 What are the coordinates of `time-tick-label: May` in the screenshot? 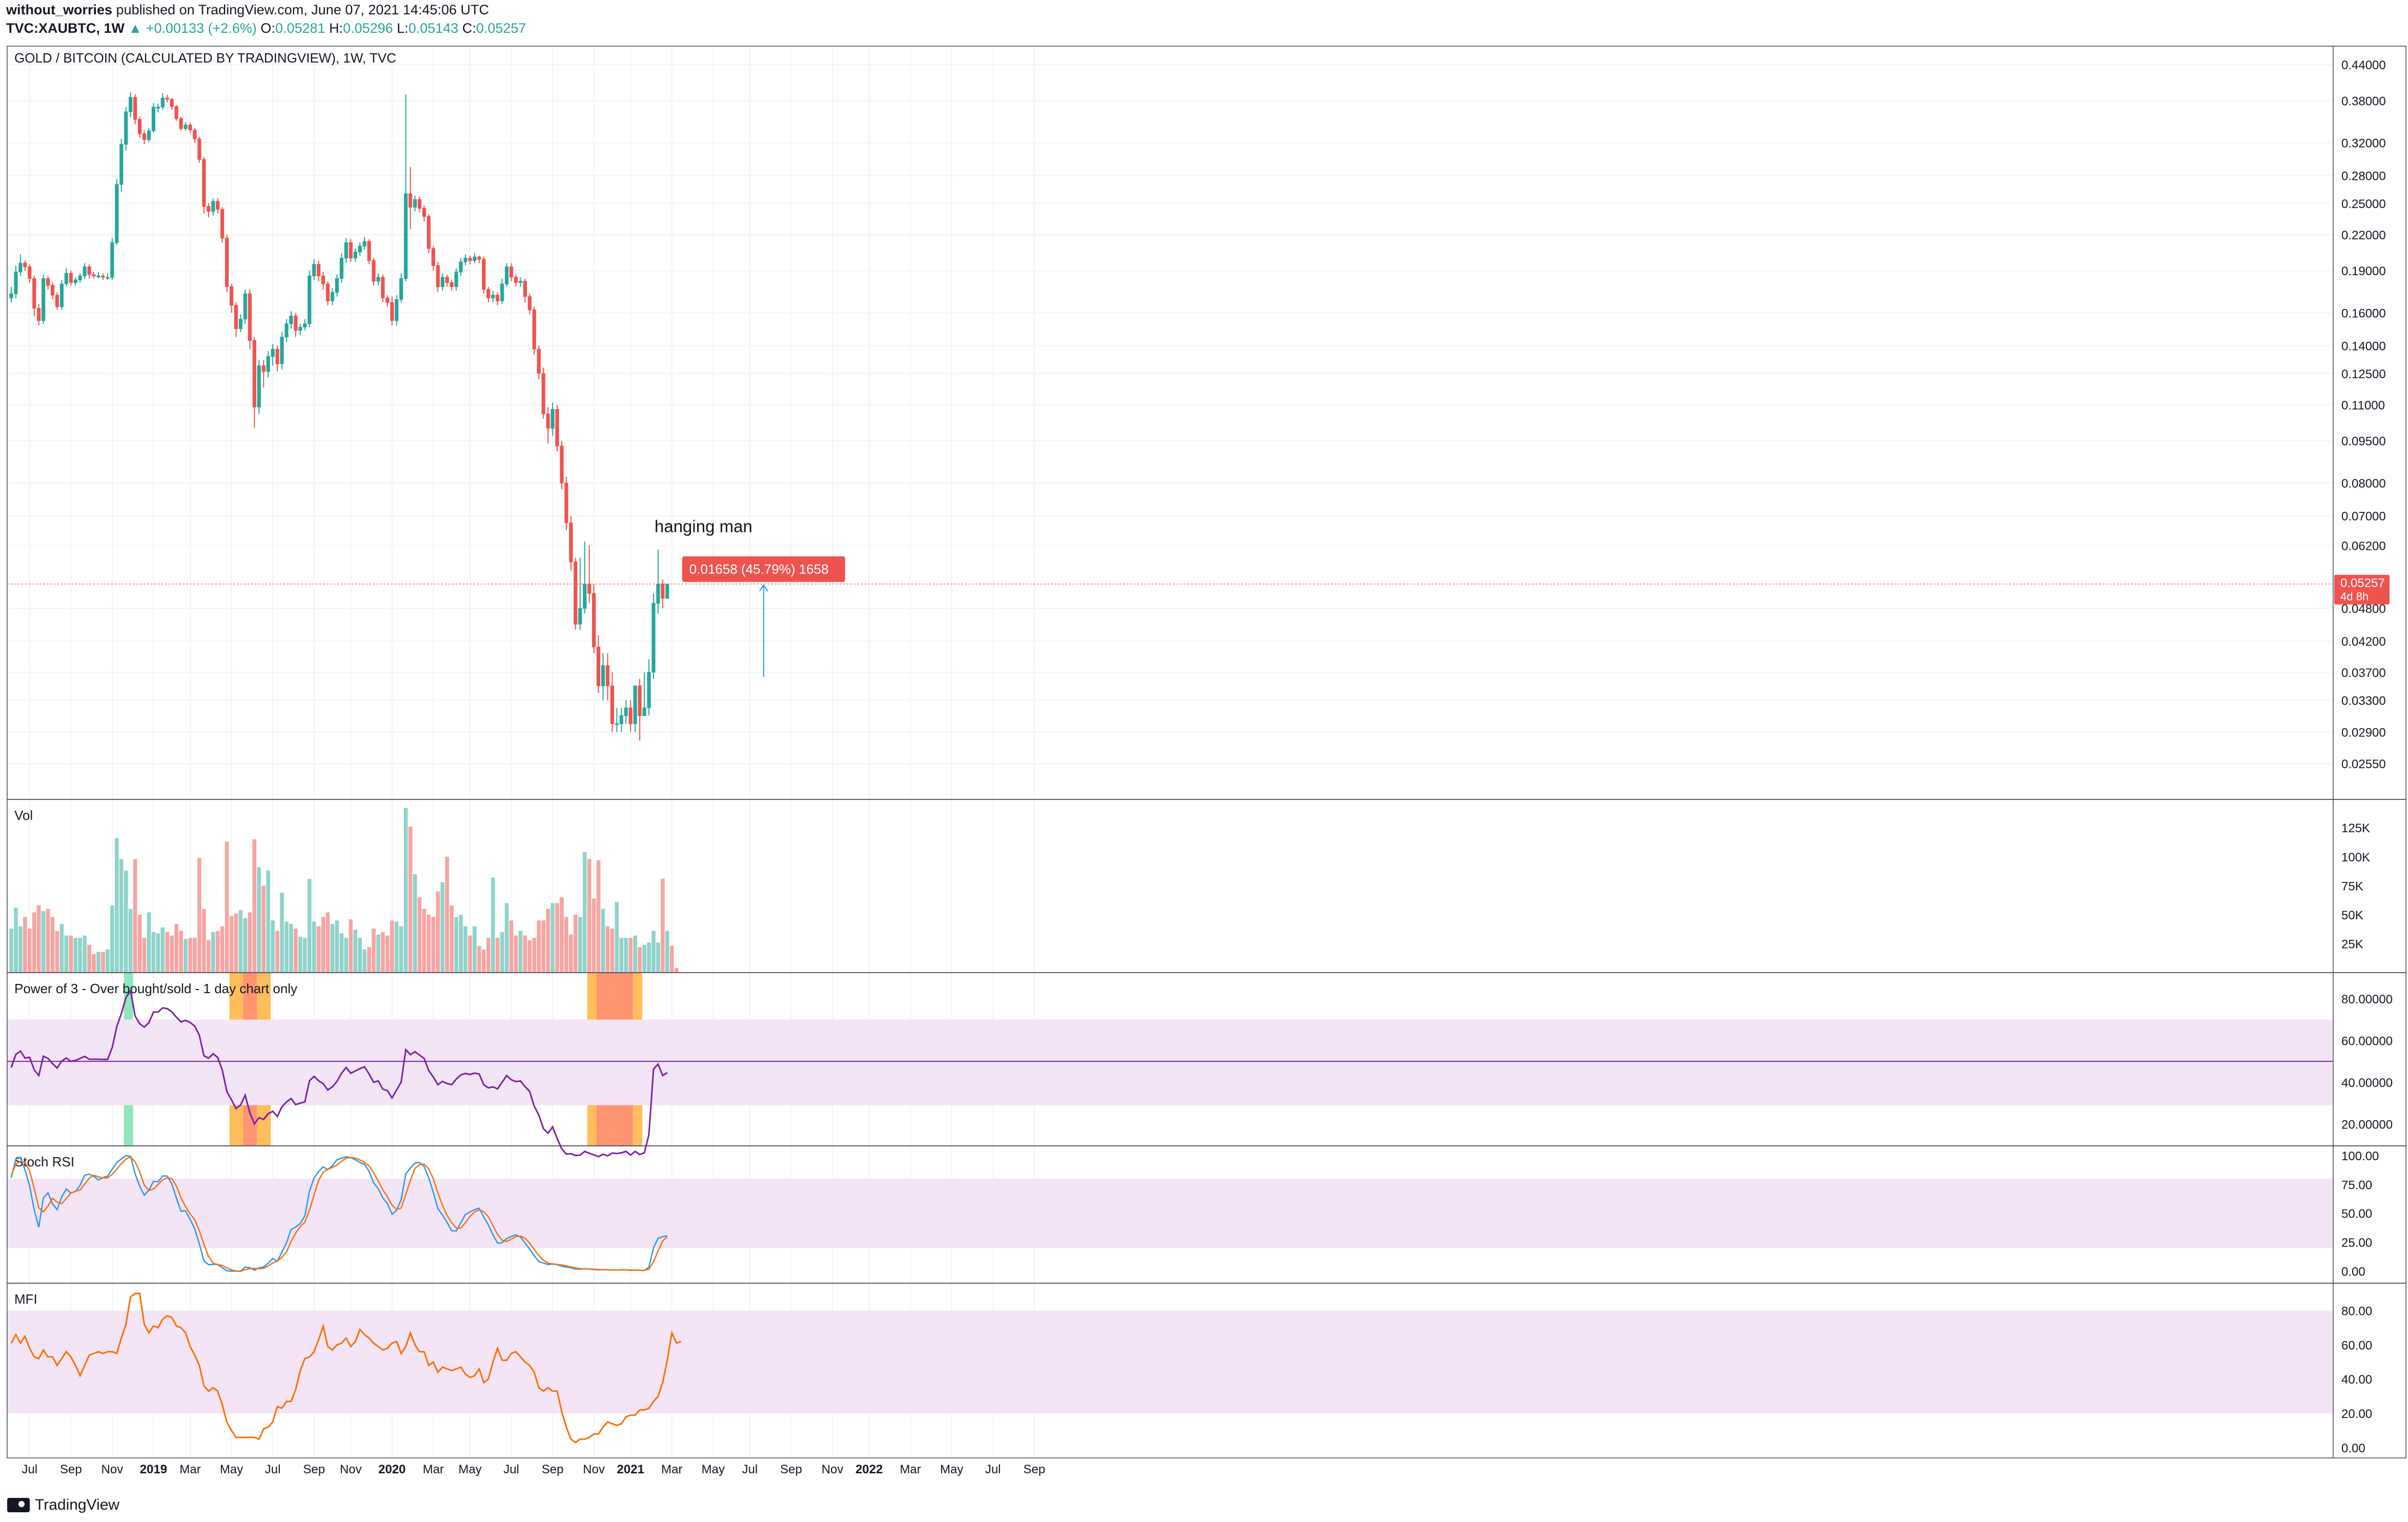 It's located at (232, 1470).